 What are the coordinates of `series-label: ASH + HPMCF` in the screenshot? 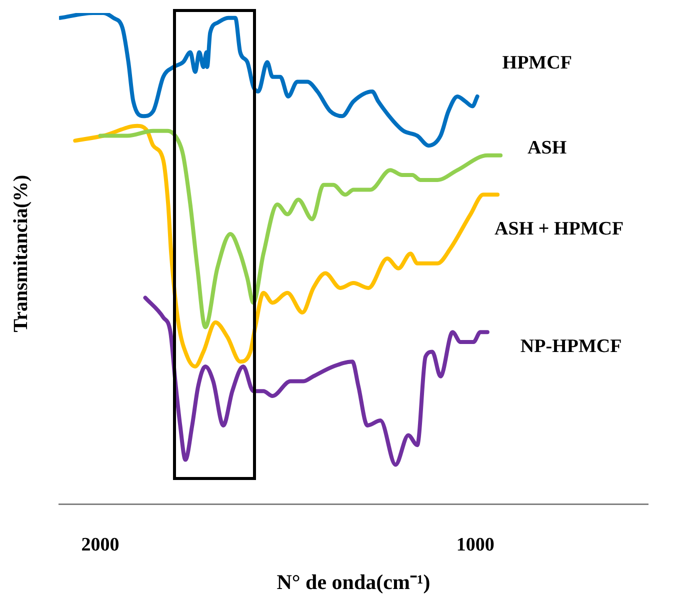 It's located at (559, 229).